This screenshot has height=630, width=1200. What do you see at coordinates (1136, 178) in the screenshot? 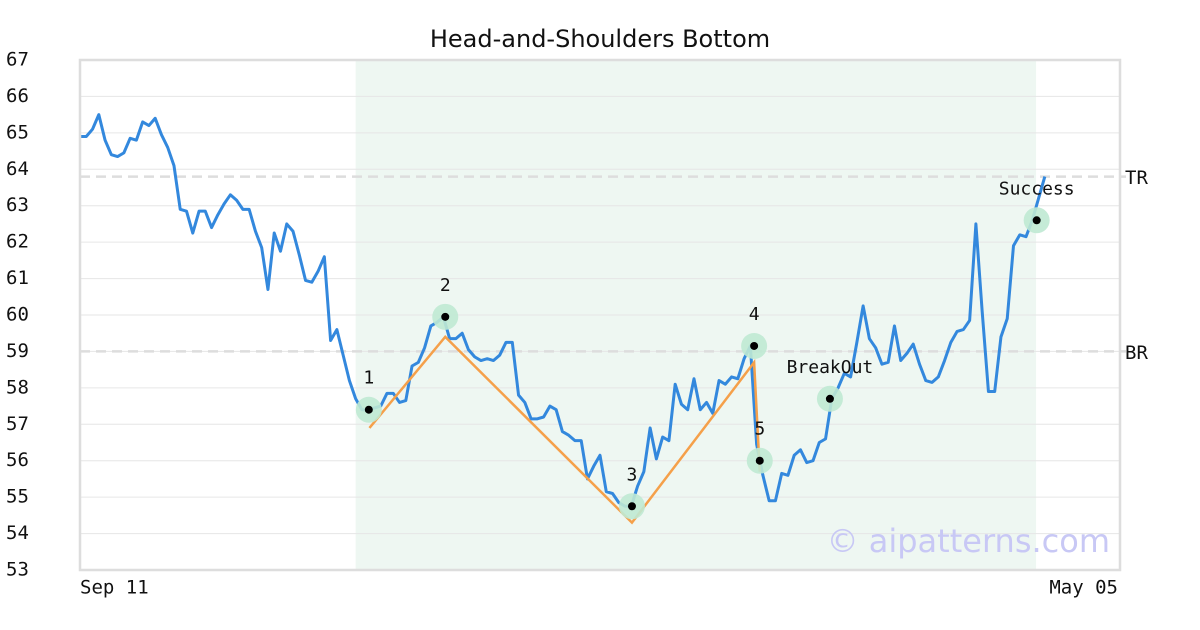
I see `reference-label: TR` at bounding box center [1136, 178].